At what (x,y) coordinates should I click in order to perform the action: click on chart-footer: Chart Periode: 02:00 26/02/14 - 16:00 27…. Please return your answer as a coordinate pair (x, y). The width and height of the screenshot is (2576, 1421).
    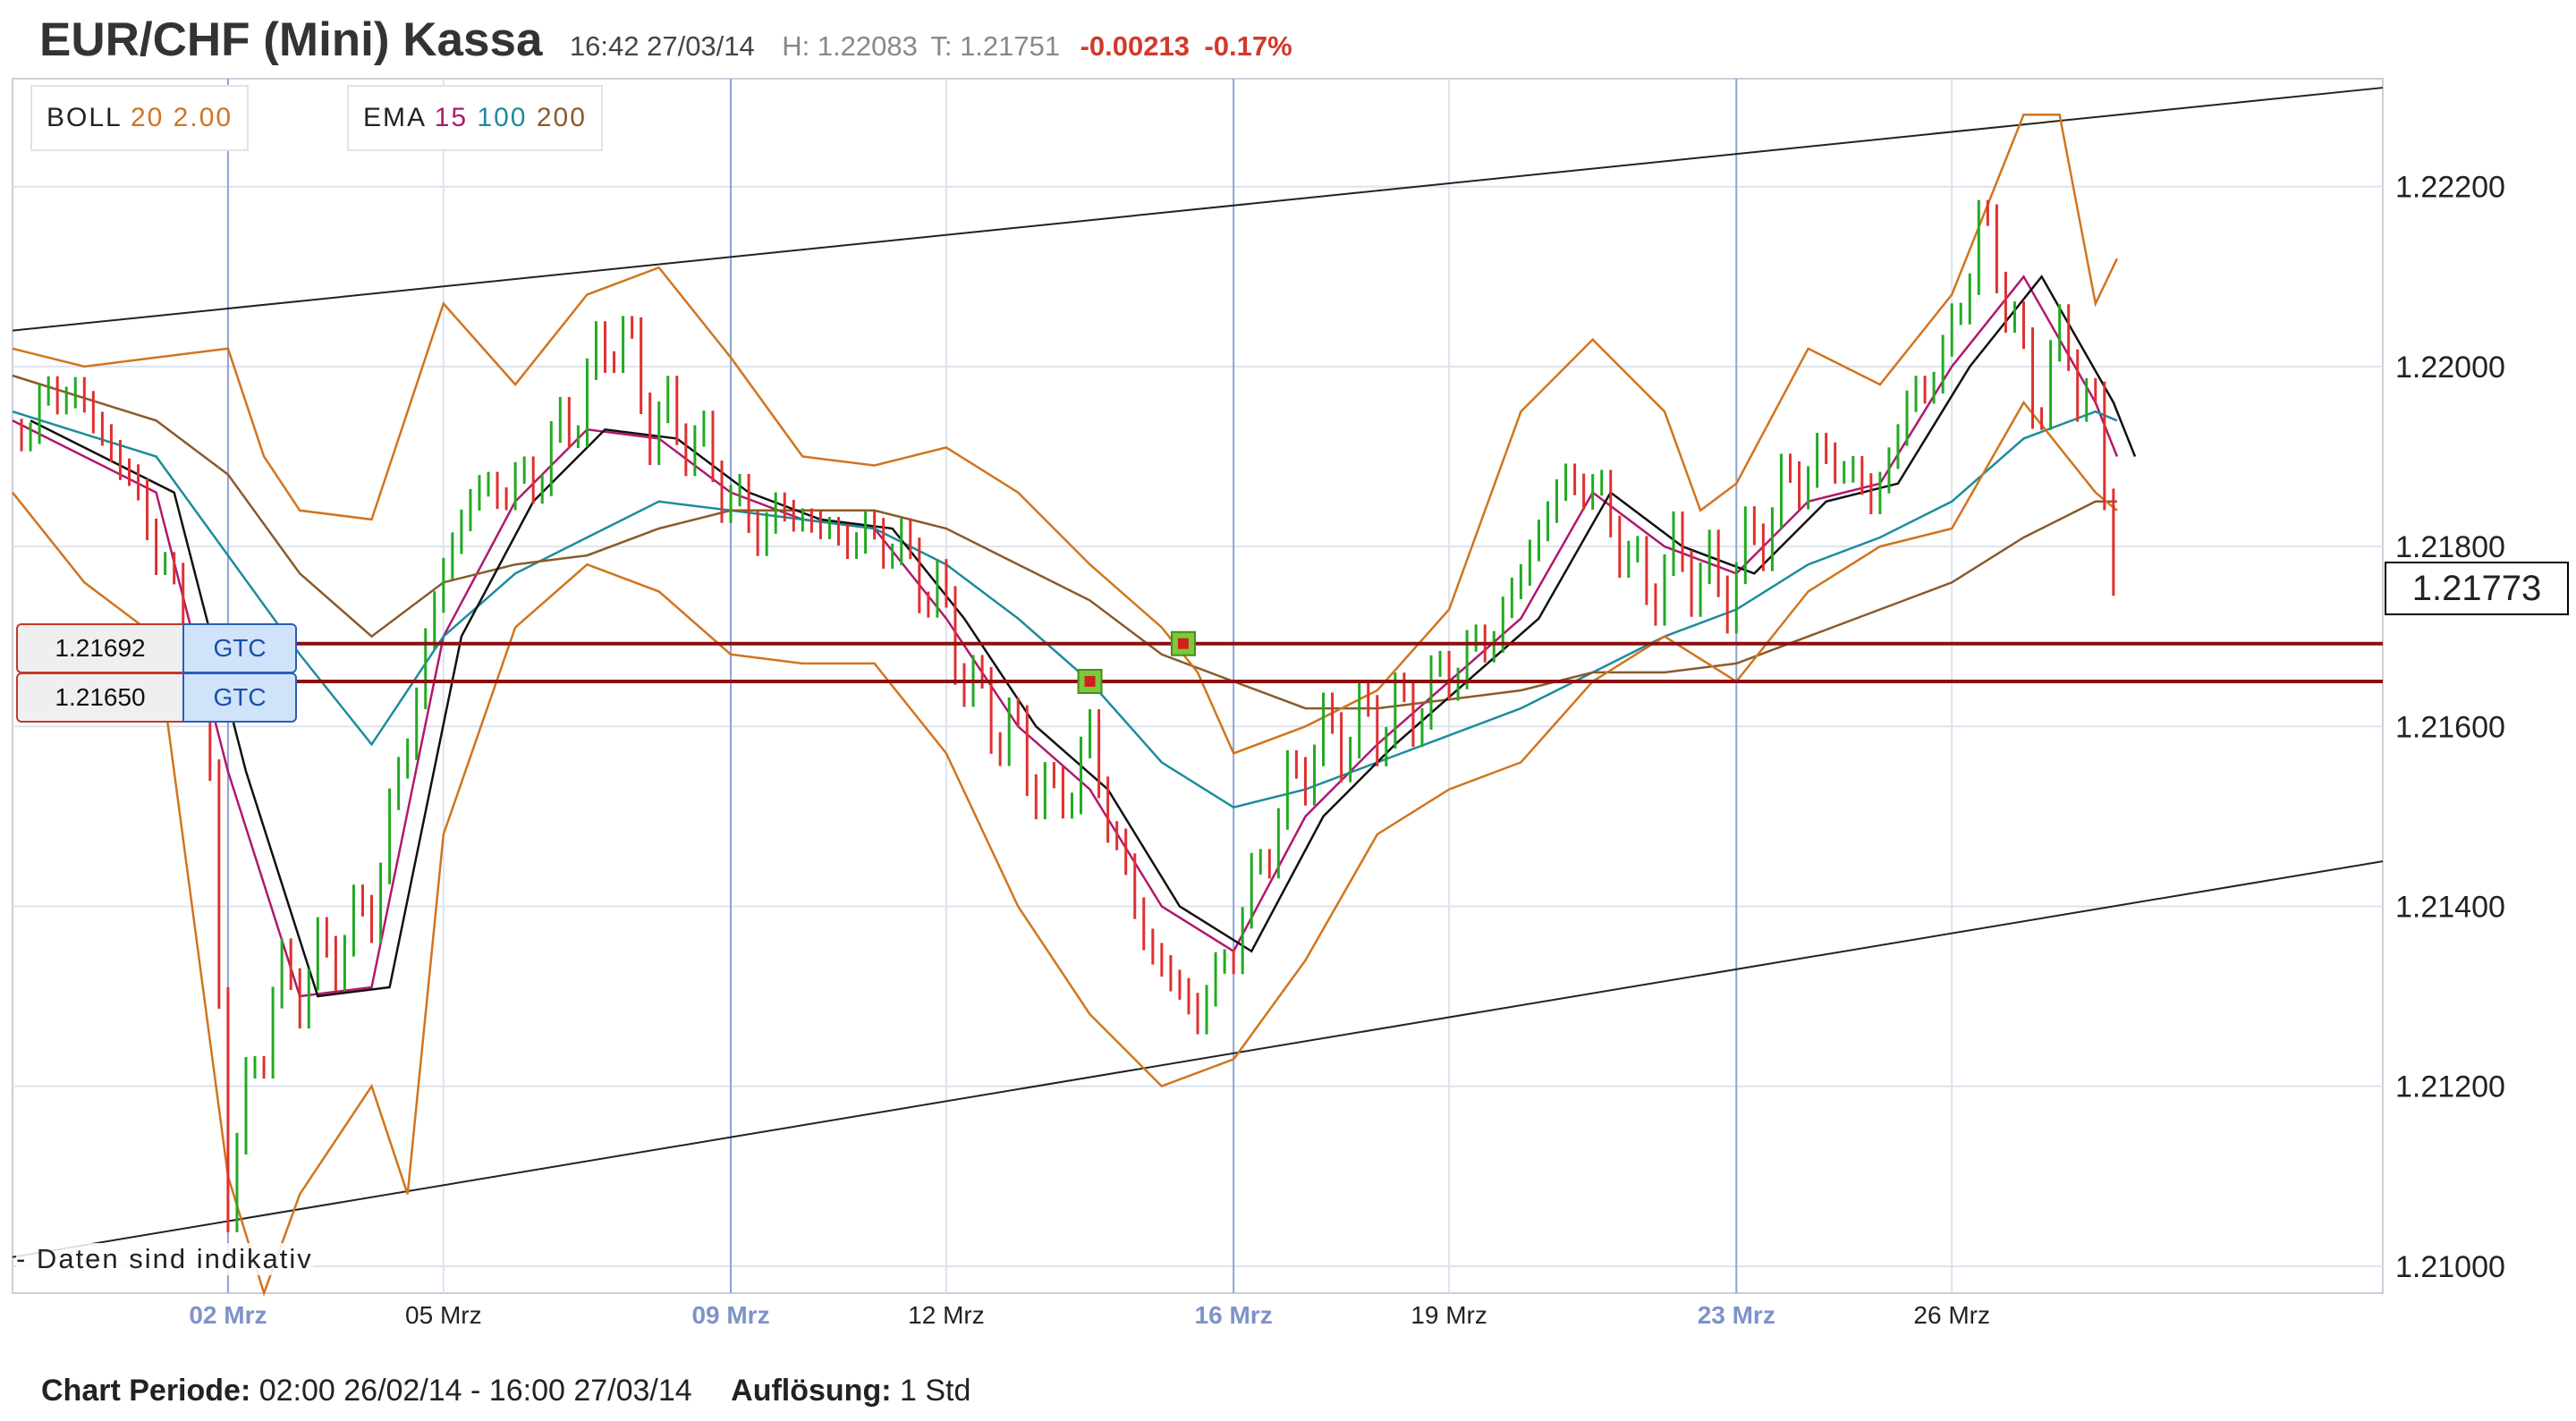
    Looking at the image, I should click on (505, 1391).